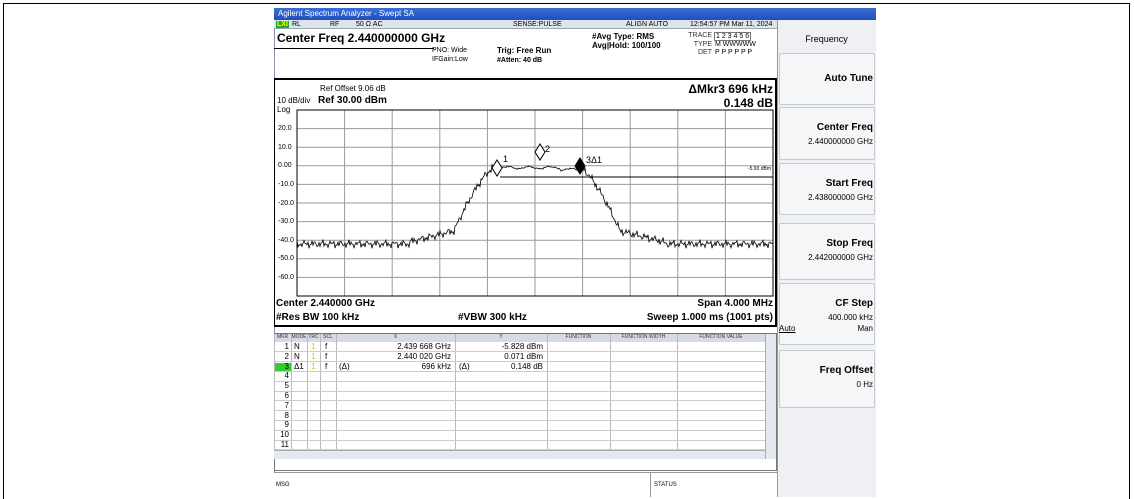 The image size is (1134, 499). Describe the element at coordinates (826, 39) in the screenshot. I see `menu-title: Frequency` at that location.